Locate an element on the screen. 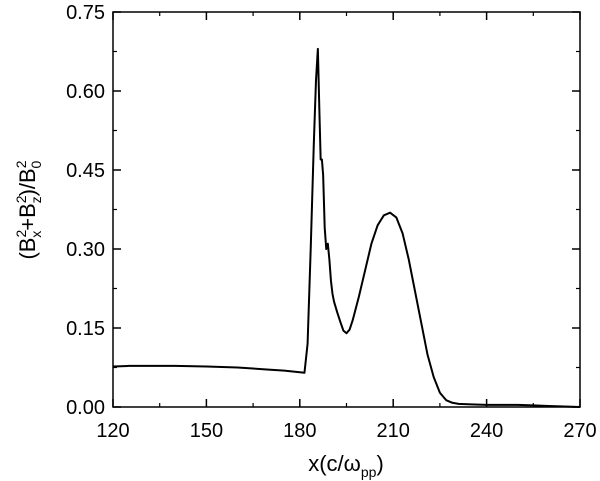  x-tick-label: 270 is located at coordinates (579, 431).